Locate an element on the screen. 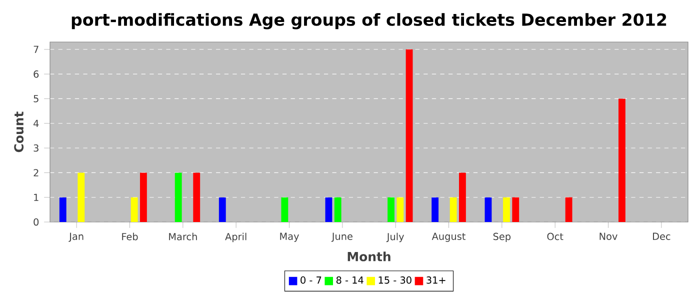 The image size is (700, 300). x-tick-label: Nov is located at coordinates (609, 236).